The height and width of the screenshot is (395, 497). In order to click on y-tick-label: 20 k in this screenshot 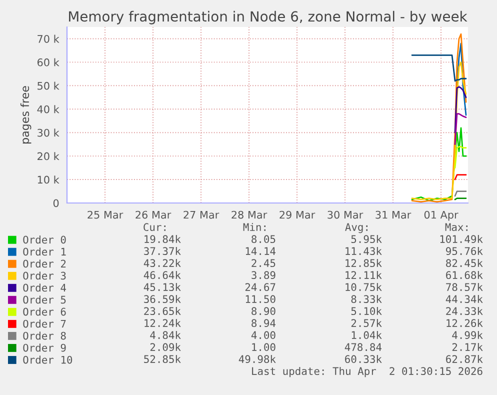, I will do `click(49, 156)`.